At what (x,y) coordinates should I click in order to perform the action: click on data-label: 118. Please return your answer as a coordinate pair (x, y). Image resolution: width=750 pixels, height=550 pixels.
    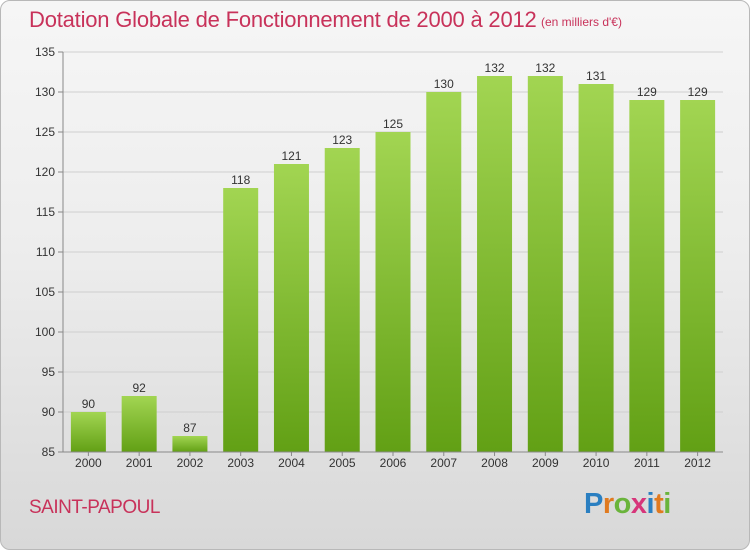
    Looking at the image, I should click on (240, 180).